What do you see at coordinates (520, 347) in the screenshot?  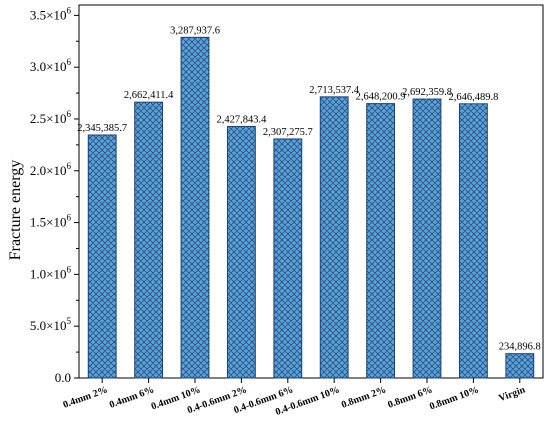 I see `data-label: 234,896.8` at bounding box center [520, 347].